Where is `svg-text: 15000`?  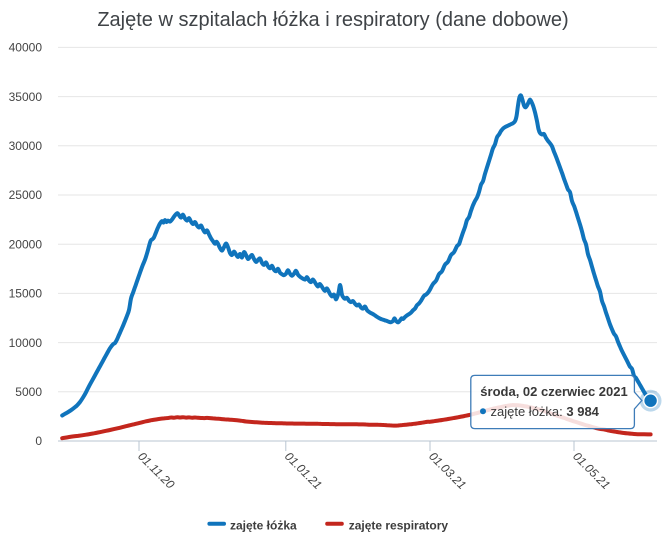 svg-text: 15000 is located at coordinates (26, 294).